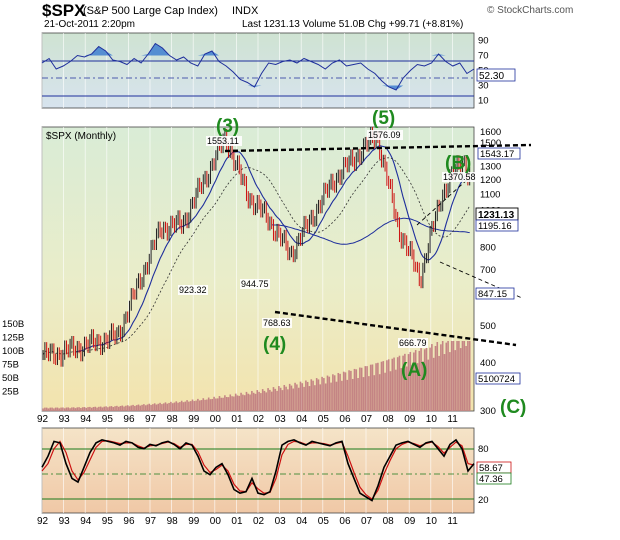  Describe the element at coordinates (258, 49) in the screenshot. I see `rsi-overbought-fill` at that location.